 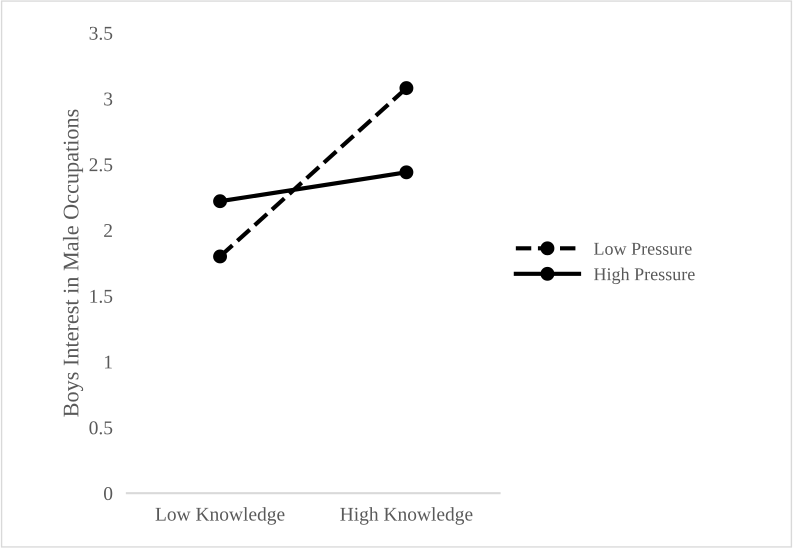 What do you see at coordinates (73, 263) in the screenshot?
I see `y-axis-title: Boys Interest in Male Occupations` at bounding box center [73, 263].